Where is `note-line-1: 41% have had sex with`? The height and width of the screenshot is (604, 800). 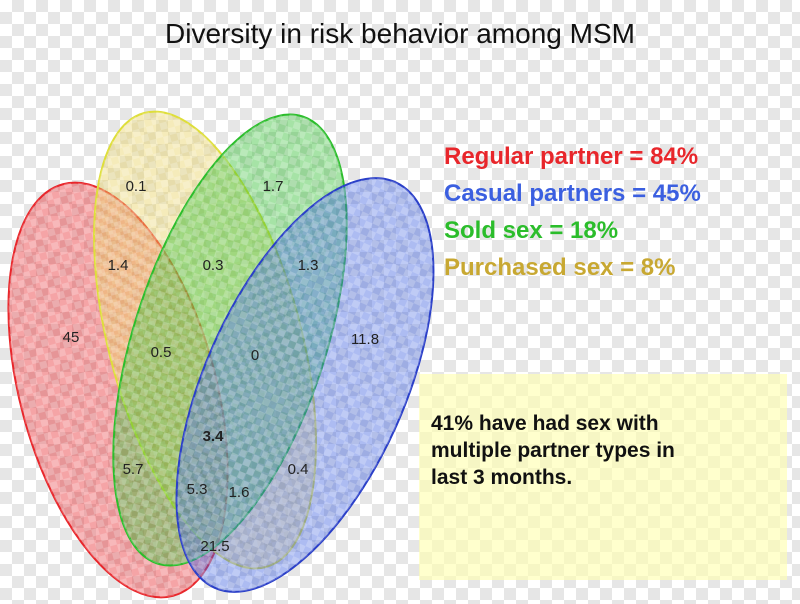
note-line-1: 41% have had sex with is located at coordinates (545, 423).